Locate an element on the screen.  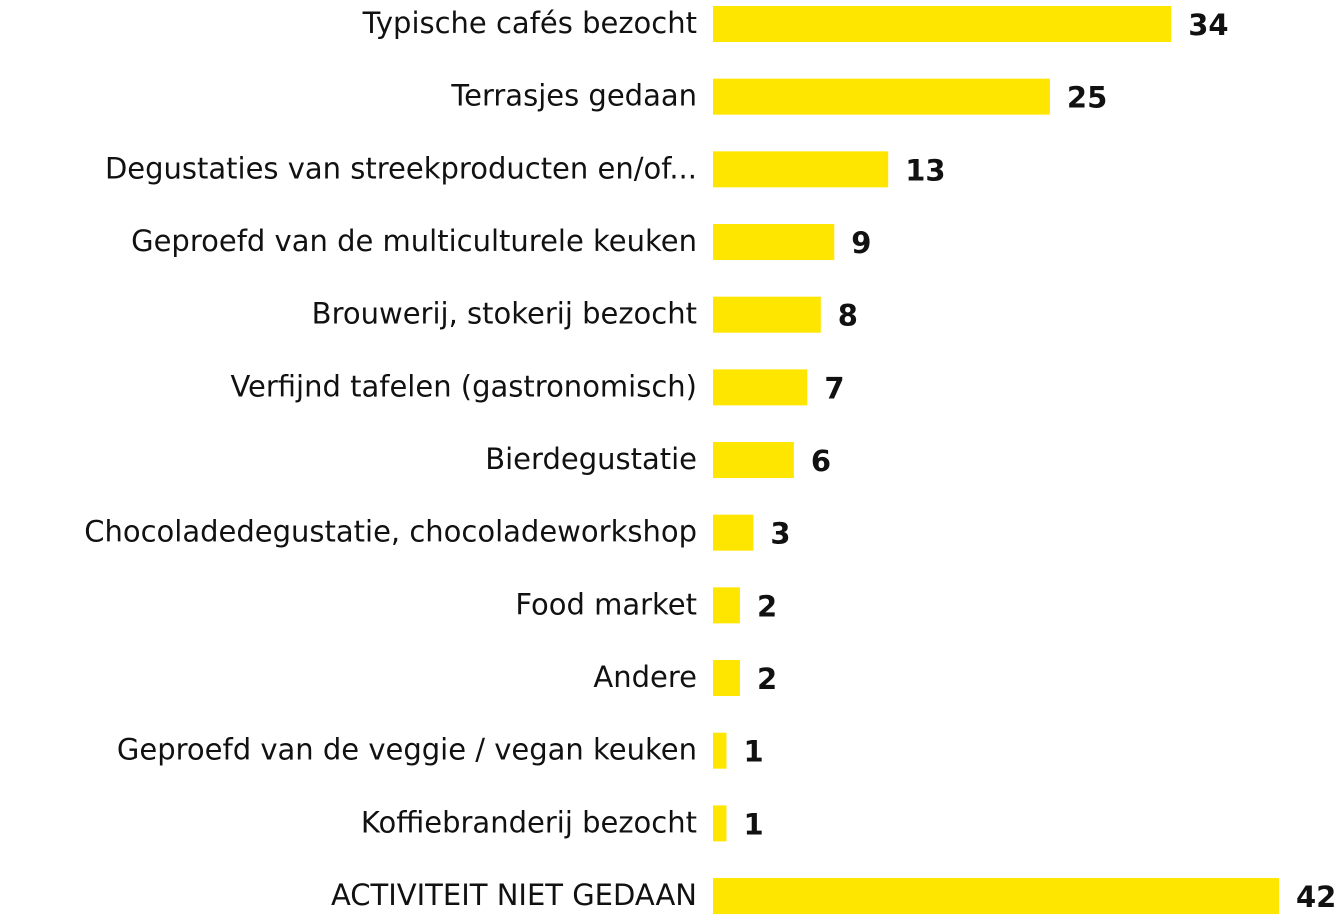
value-label: 3 is located at coordinates (780, 534).